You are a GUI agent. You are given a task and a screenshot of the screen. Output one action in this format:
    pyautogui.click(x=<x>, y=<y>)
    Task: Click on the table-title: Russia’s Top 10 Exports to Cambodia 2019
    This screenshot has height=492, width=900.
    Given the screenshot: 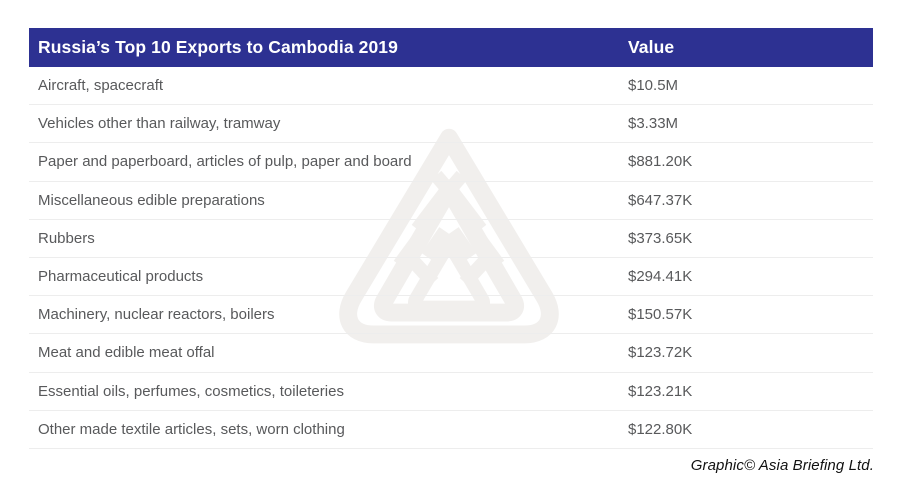 What is the action you would take?
    pyautogui.click(x=218, y=47)
    